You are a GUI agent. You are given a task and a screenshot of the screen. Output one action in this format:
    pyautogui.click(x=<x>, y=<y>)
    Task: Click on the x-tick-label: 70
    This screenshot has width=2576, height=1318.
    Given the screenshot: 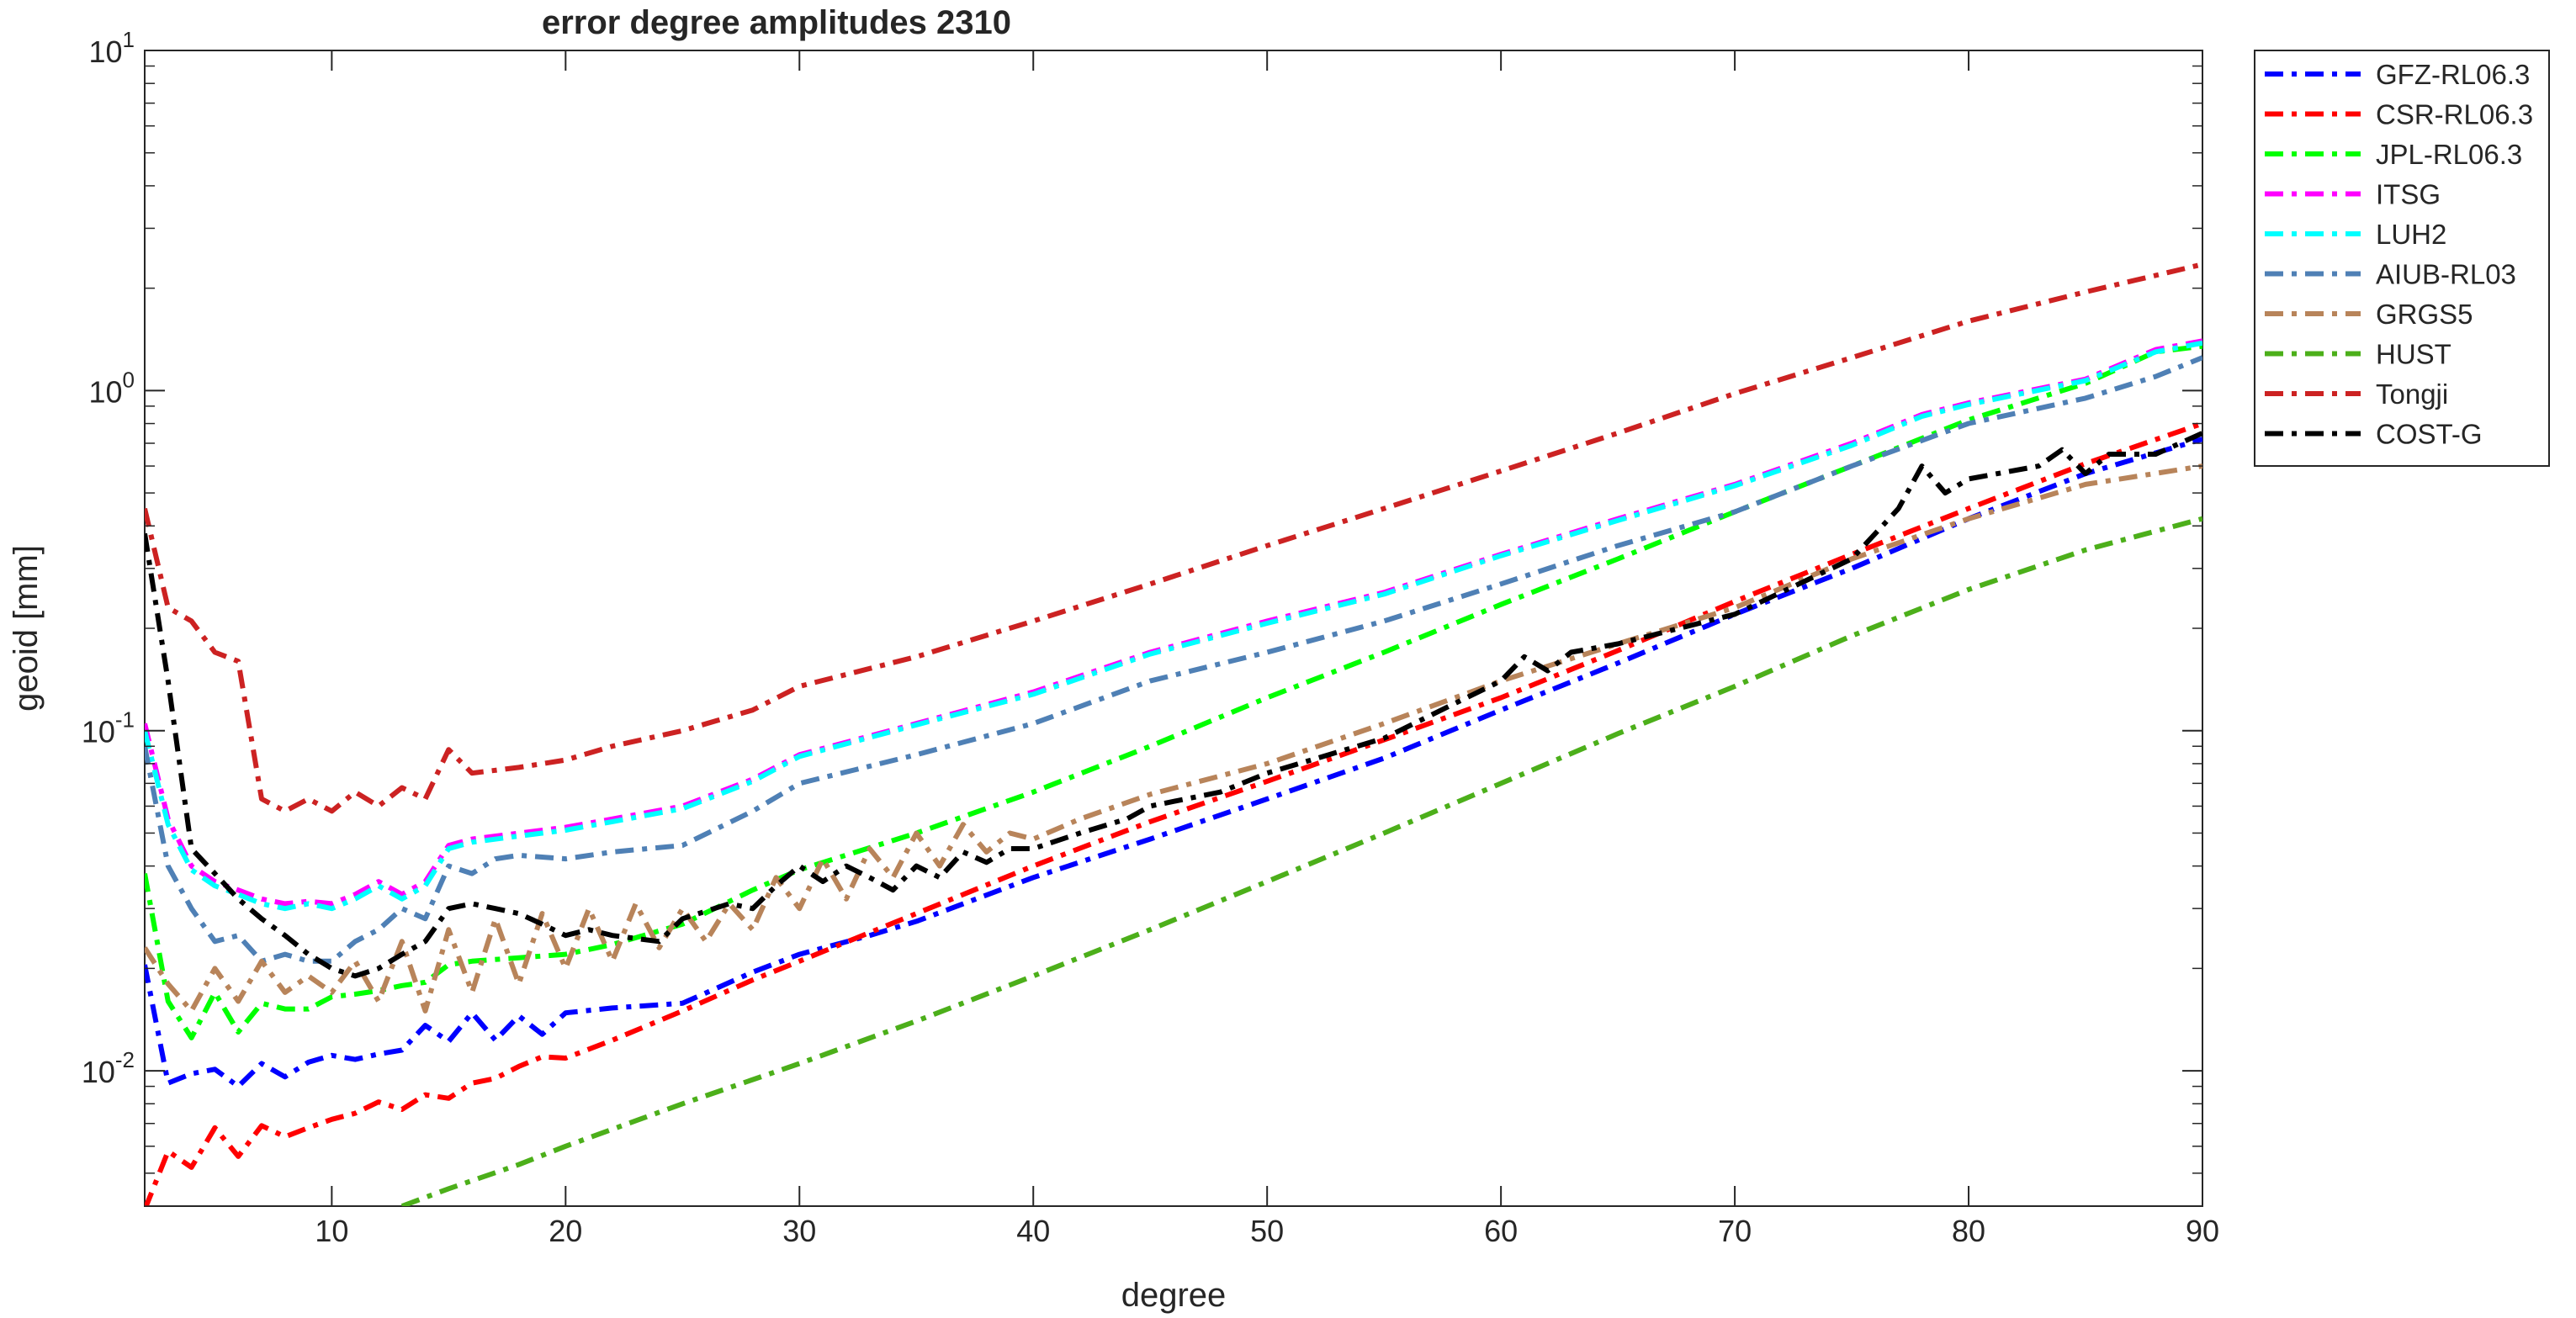 What is the action you would take?
    pyautogui.click(x=1735, y=1231)
    